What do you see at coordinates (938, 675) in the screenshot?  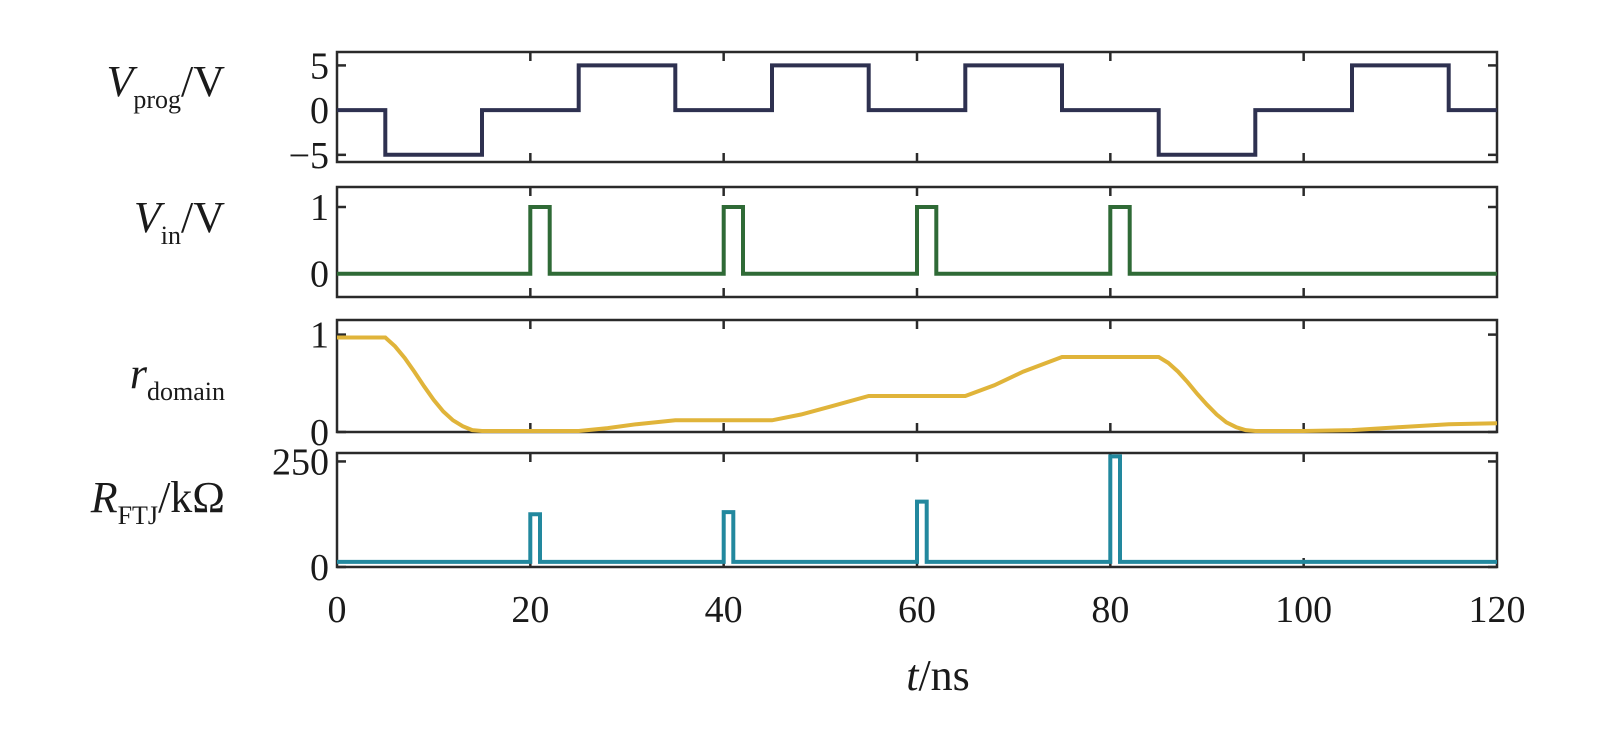 I see `x-axis-label: t/ns` at bounding box center [938, 675].